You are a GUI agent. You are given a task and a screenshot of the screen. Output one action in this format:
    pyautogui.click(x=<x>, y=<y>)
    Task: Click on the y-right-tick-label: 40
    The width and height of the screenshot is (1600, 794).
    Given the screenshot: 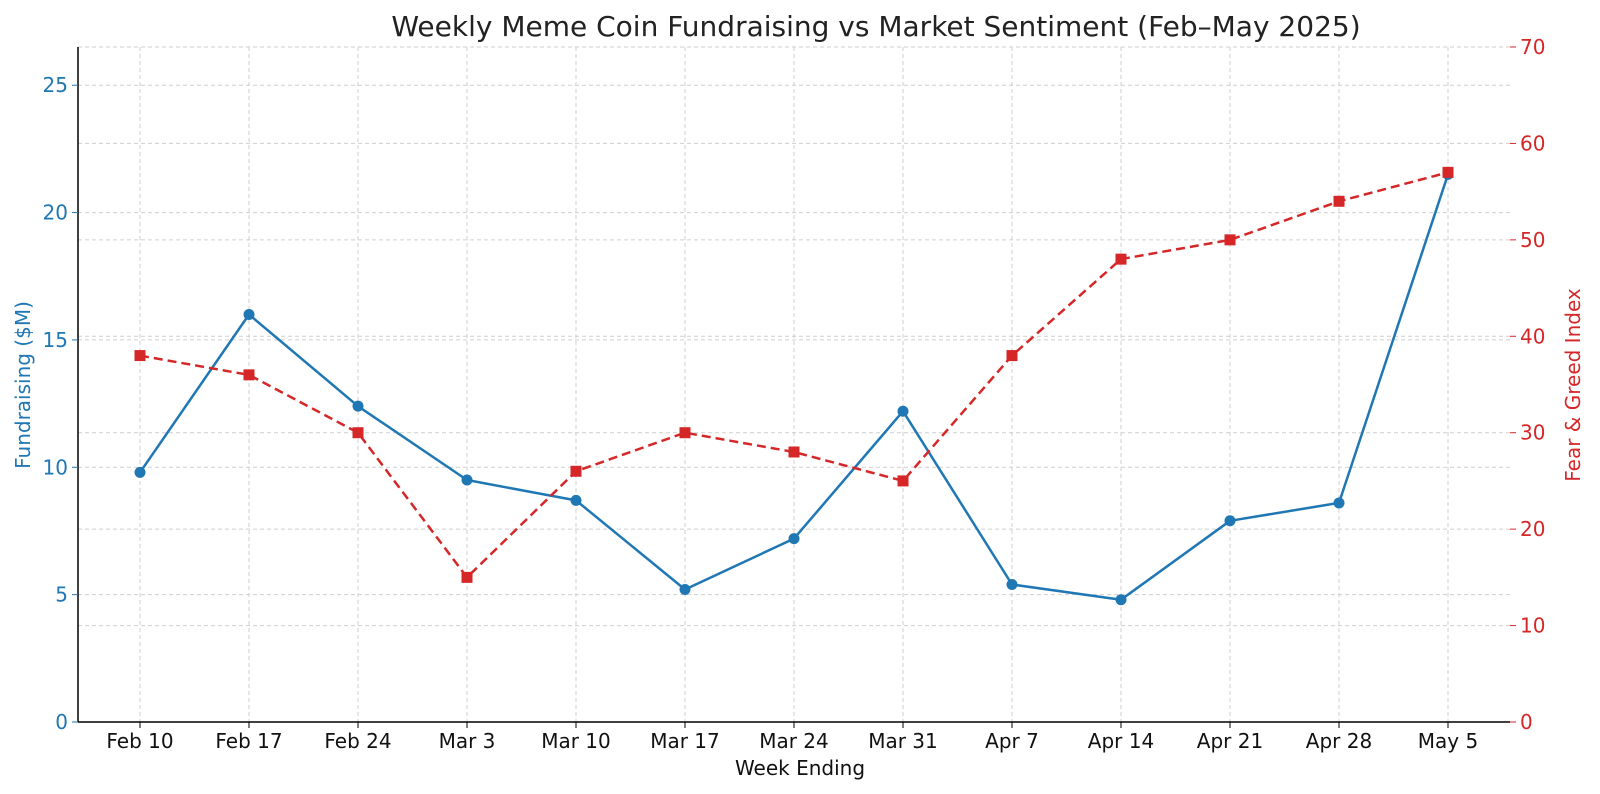 What is the action you would take?
    pyautogui.click(x=1532, y=336)
    